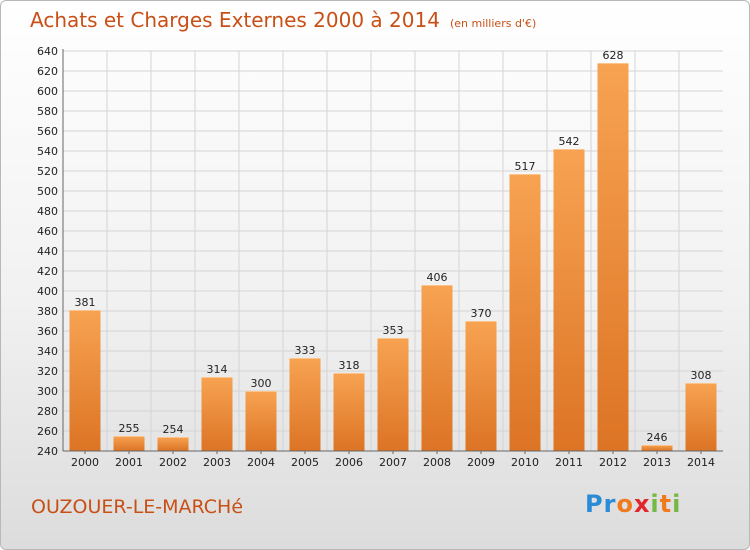 This screenshot has height=550, width=750. What do you see at coordinates (217, 369) in the screenshot?
I see `value-label-2003: 314` at bounding box center [217, 369].